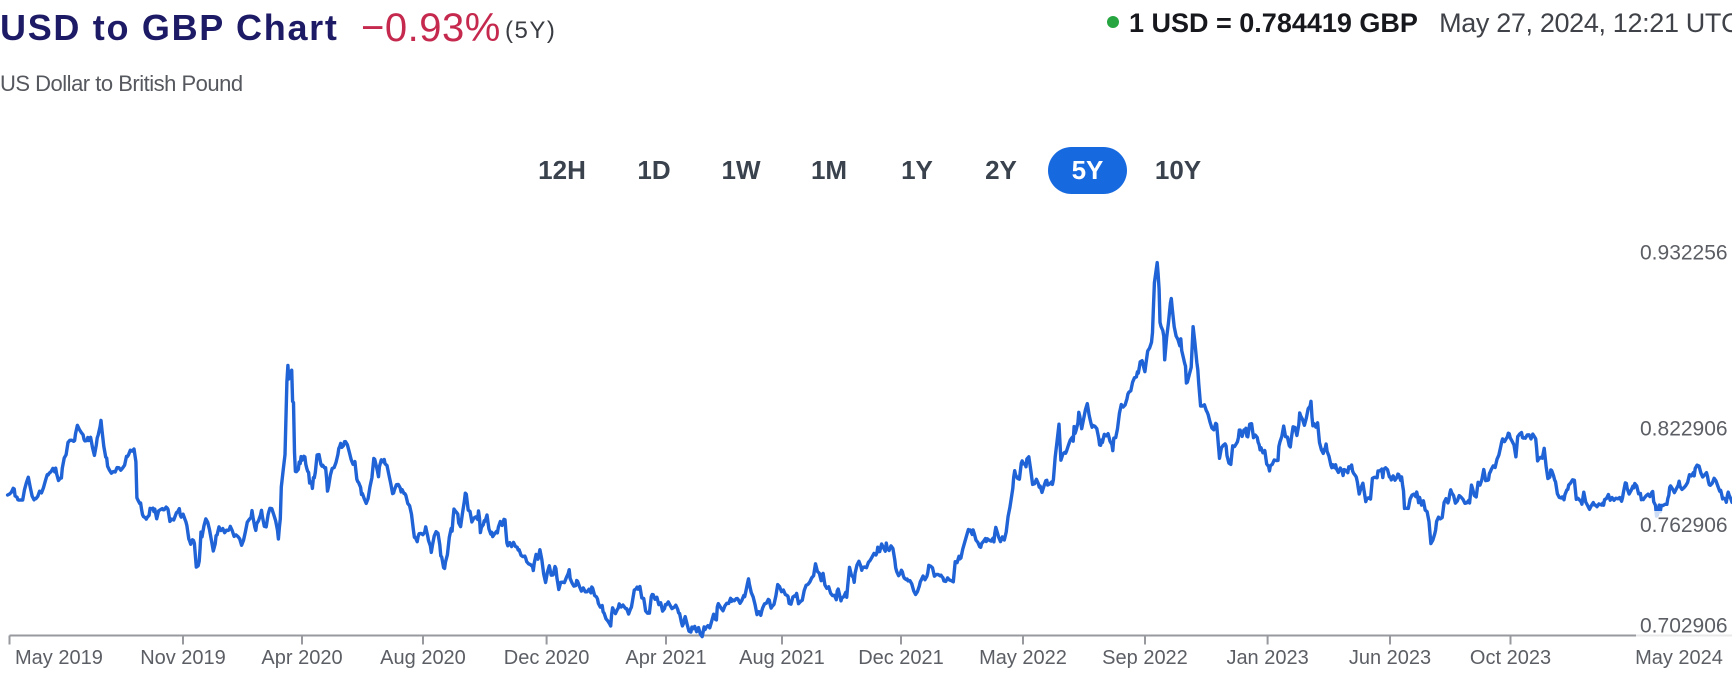 The width and height of the screenshot is (1732, 674). I want to click on svg-text: Oct 2023, so click(1510, 658).